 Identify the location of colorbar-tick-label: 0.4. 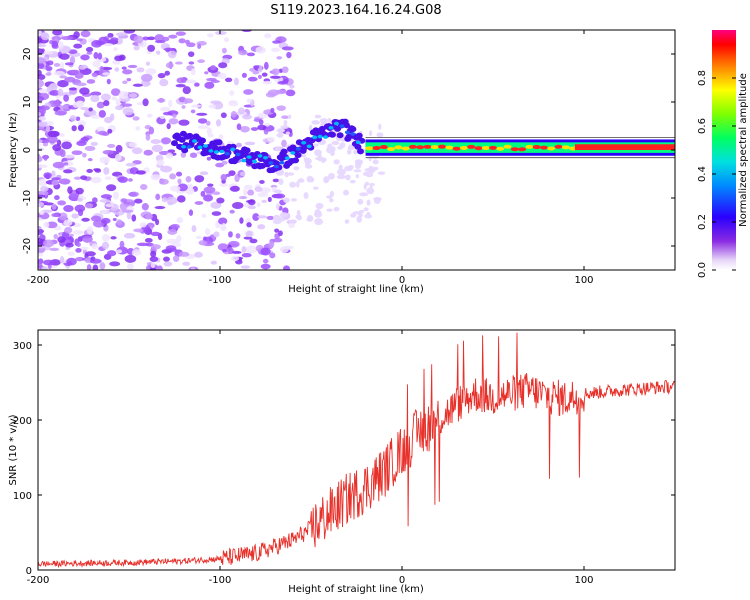
(702, 174).